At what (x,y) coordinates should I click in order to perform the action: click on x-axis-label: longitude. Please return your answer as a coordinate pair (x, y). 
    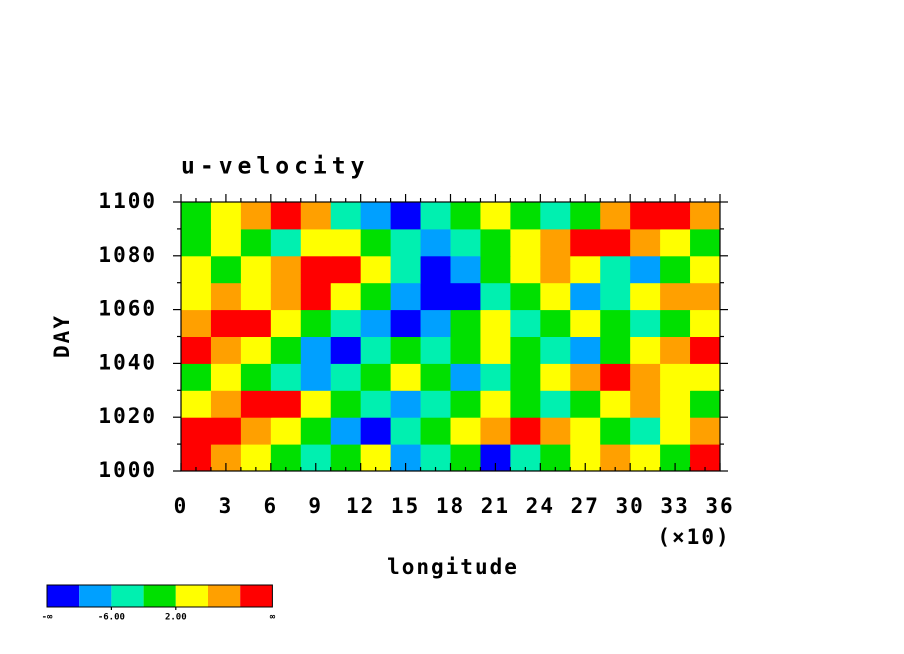
    Looking at the image, I should click on (453, 567).